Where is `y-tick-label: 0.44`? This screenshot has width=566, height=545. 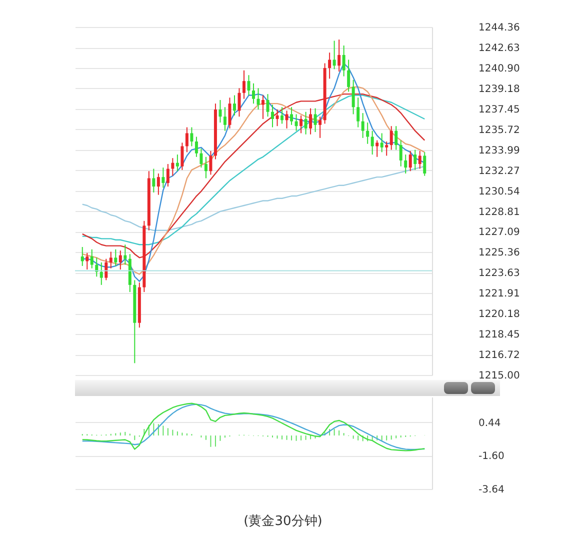
y-tick-label: 0.44 is located at coordinates (489, 423).